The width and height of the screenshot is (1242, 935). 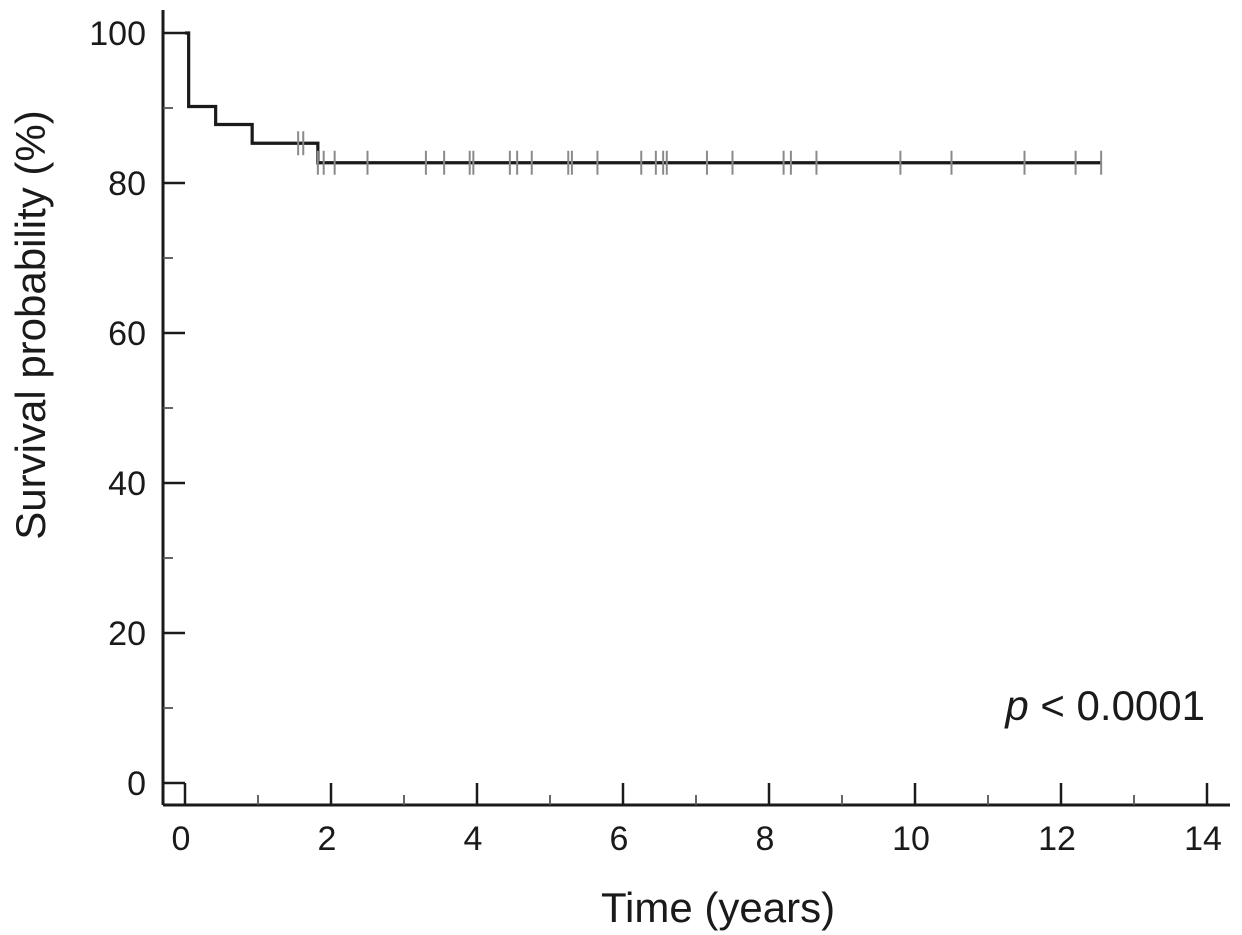 What do you see at coordinates (1057, 839) in the screenshot?
I see `x-tick-label: 12` at bounding box center [1057, 839].